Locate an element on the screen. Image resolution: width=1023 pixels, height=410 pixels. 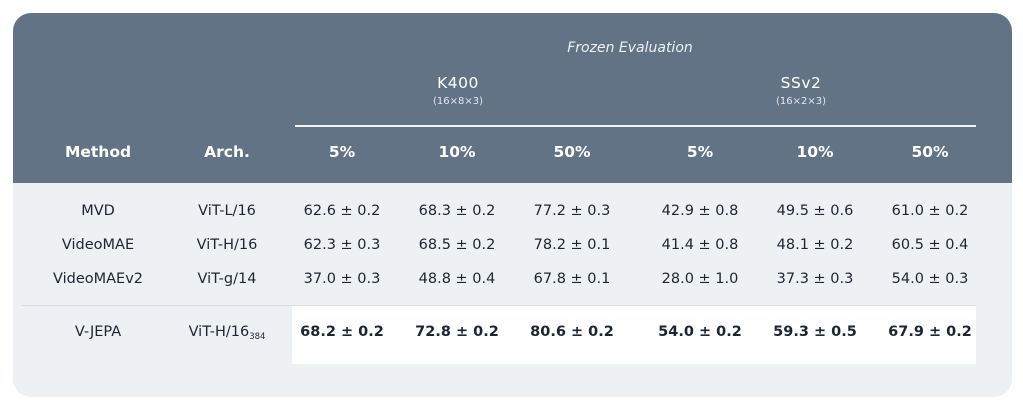
row-videomaev2-k400-50: 67.8 ± 0.1 is located at coordinates (572, 279).